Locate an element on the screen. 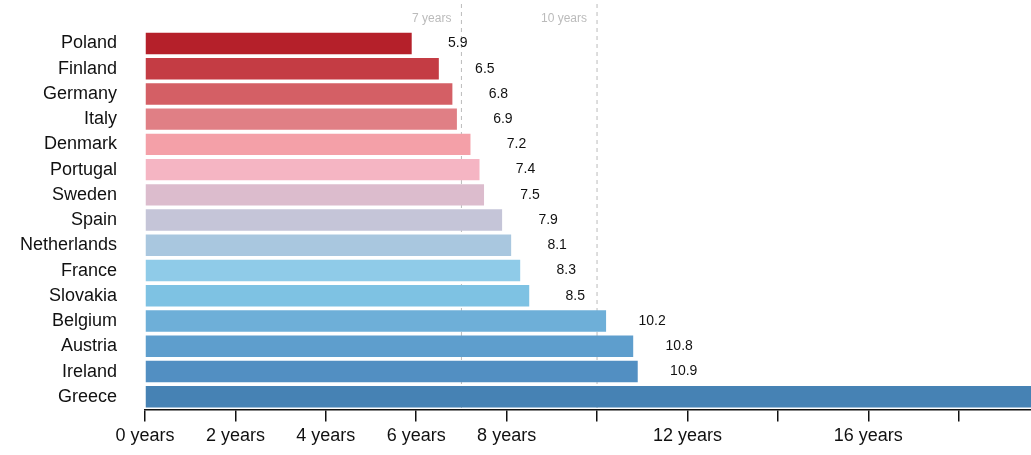 Image resolution: width=1031 pixels, height=455 pixels. y-tick-label: Poland is located at coordinates (88, 42).